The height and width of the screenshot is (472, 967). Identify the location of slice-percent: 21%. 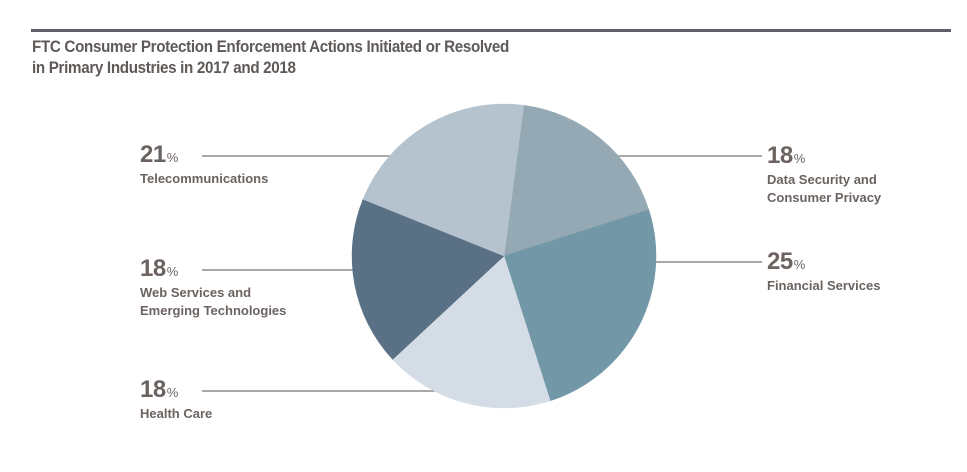
(204, 156).